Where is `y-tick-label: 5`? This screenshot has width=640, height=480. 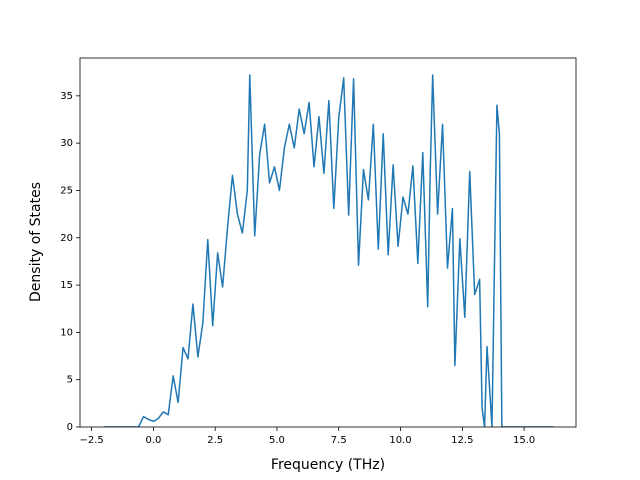
y-tick-label: 5 is located at coordinates (70, 380).